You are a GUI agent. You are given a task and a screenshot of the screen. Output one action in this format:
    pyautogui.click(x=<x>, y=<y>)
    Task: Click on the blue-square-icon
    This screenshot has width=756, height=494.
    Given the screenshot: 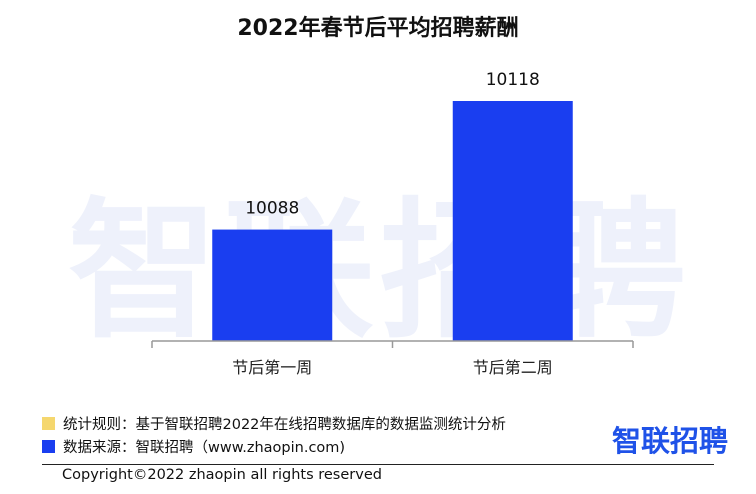 What is the action you would take?
    pyautogui.click(x=48, y=446)
    